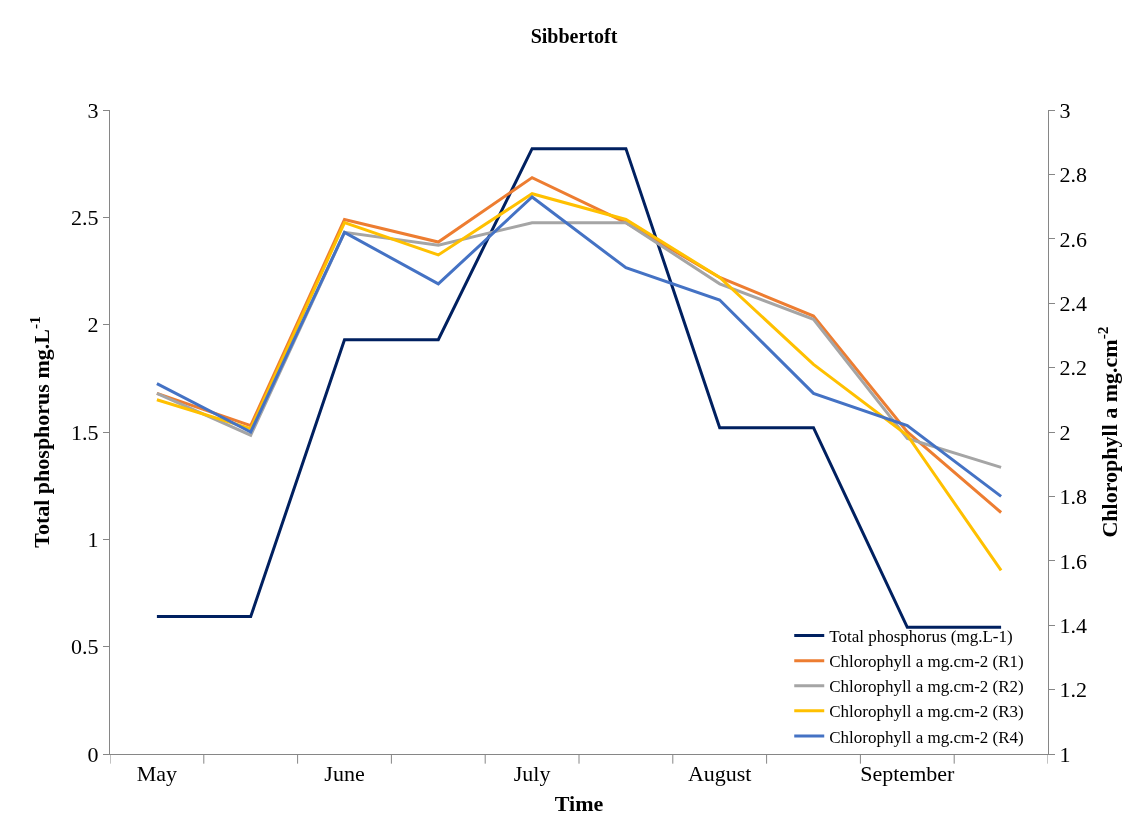 Image resolution: width=1148 pixels, height=834 pixels. I want to click on chart-title: Sibbertoft, so click(574, 36).